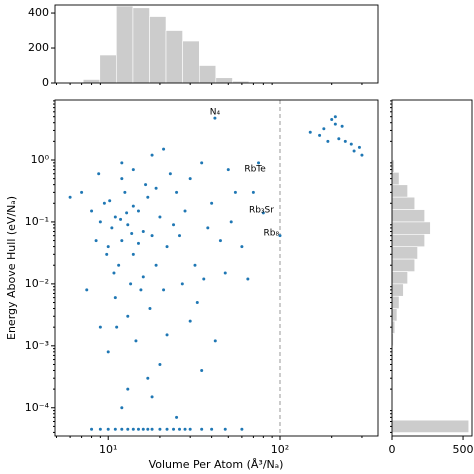 The height and width of the screenshot is (474, 474). Describe the element at coordinates (37, 407) in the screenshot. I see `y-tick-label: 10⁻⁴` at that location.